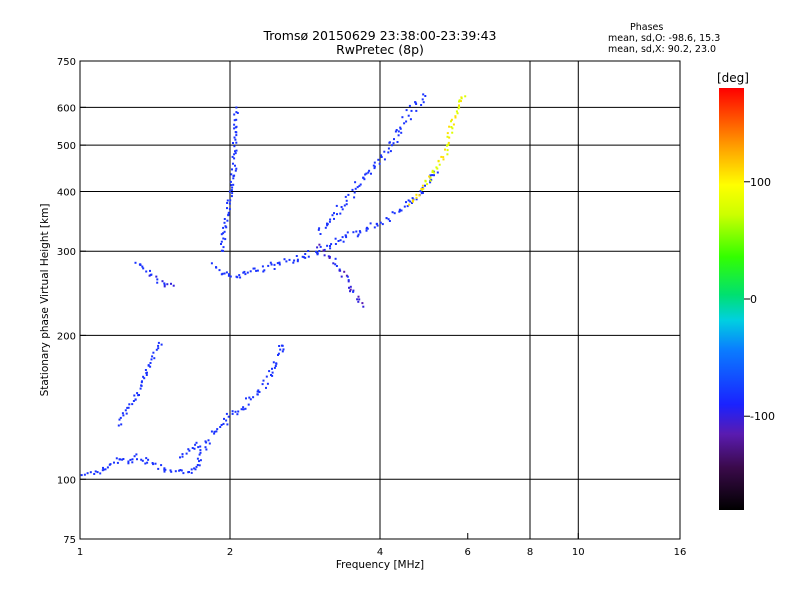 The width and height of the screenshot is (800, 600). Describe the element at coordinates (662, 49) in the screenshot. I see `phase-annotation-x: mean, sd,X: 90.2, 23.0` at that location.